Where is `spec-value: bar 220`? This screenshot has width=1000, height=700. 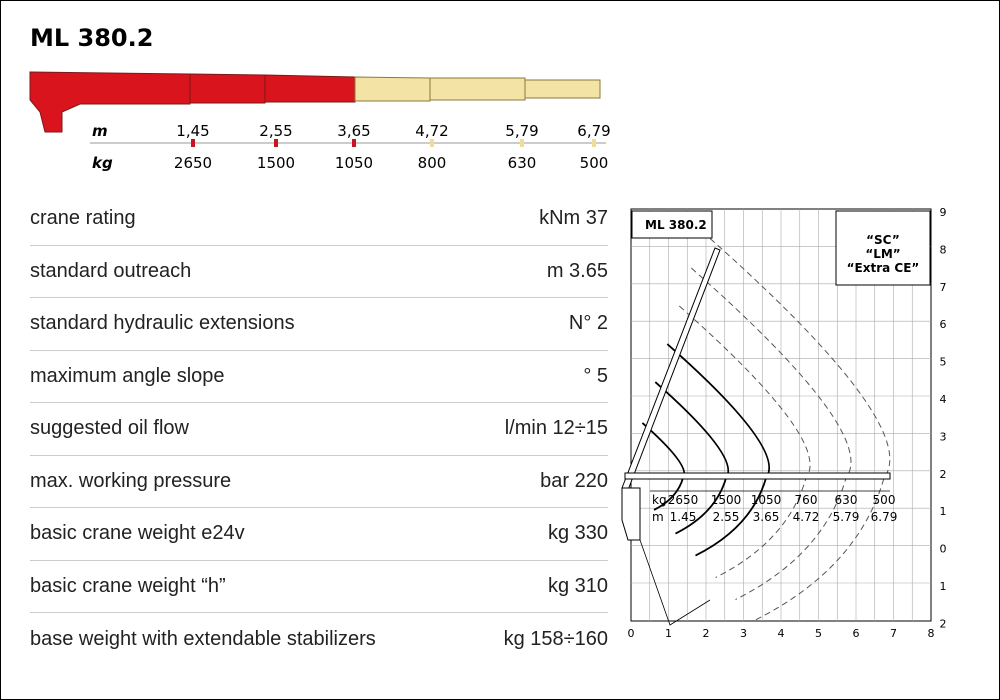 spec-value: bar 220 is located at coordinates (574, 480).